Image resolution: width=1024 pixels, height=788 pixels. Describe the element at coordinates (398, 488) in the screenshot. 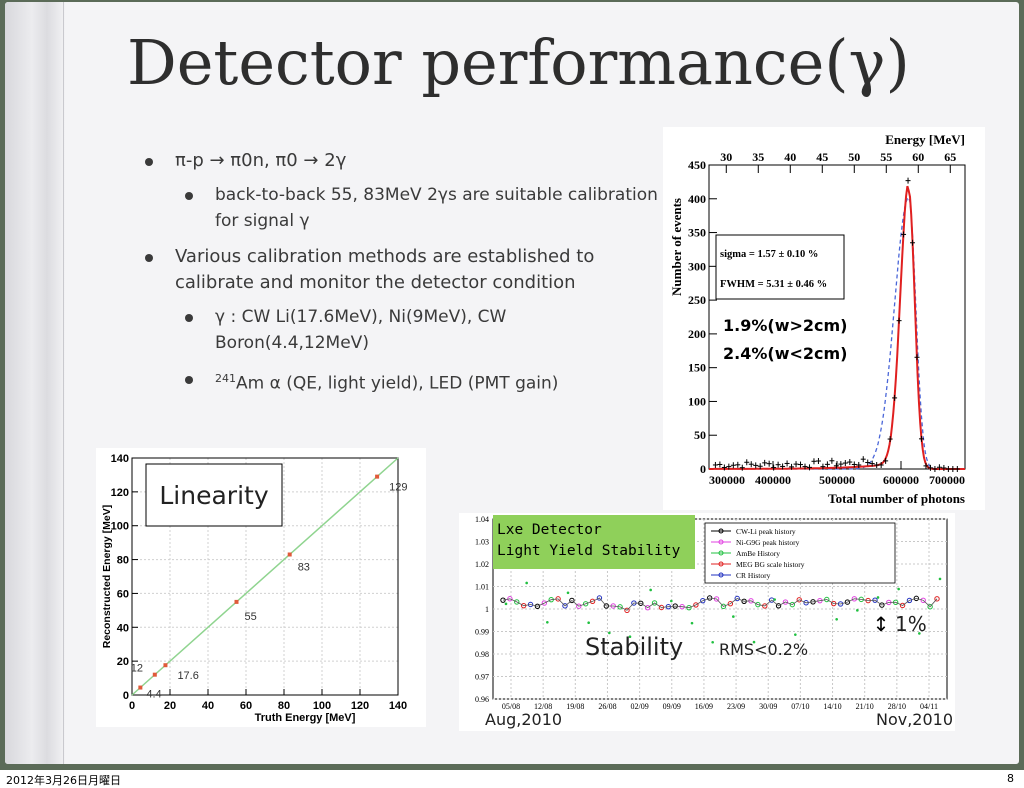

I see `point-label: 129` at that location.